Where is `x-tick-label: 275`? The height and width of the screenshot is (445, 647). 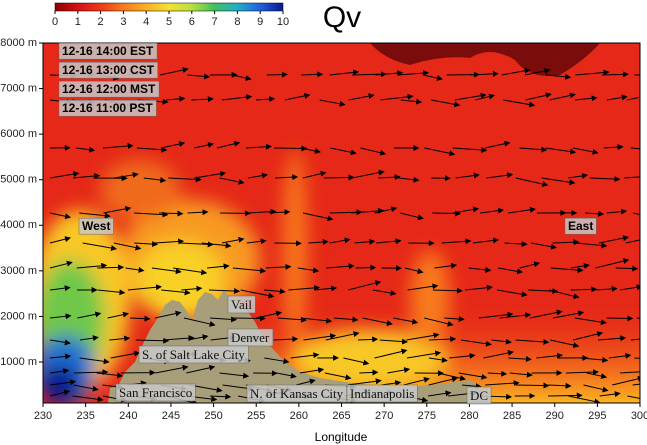
x-tick-label: 275 is located at coordinates (427, 416).